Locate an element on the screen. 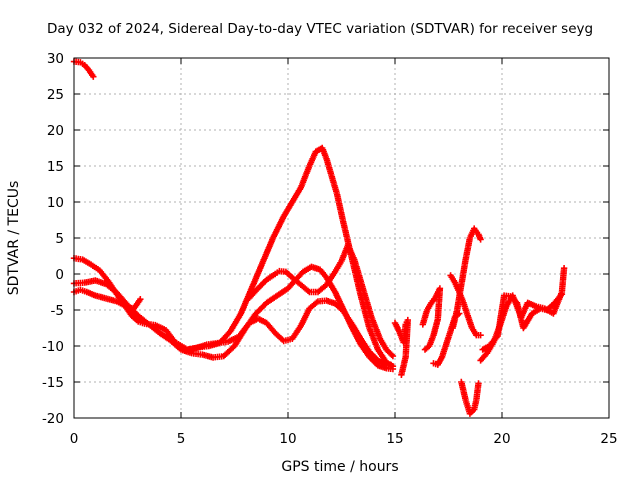 The width and height of the screenshot is (640, 480). x-tick-label: 15 is located at coordinates (394, 439).